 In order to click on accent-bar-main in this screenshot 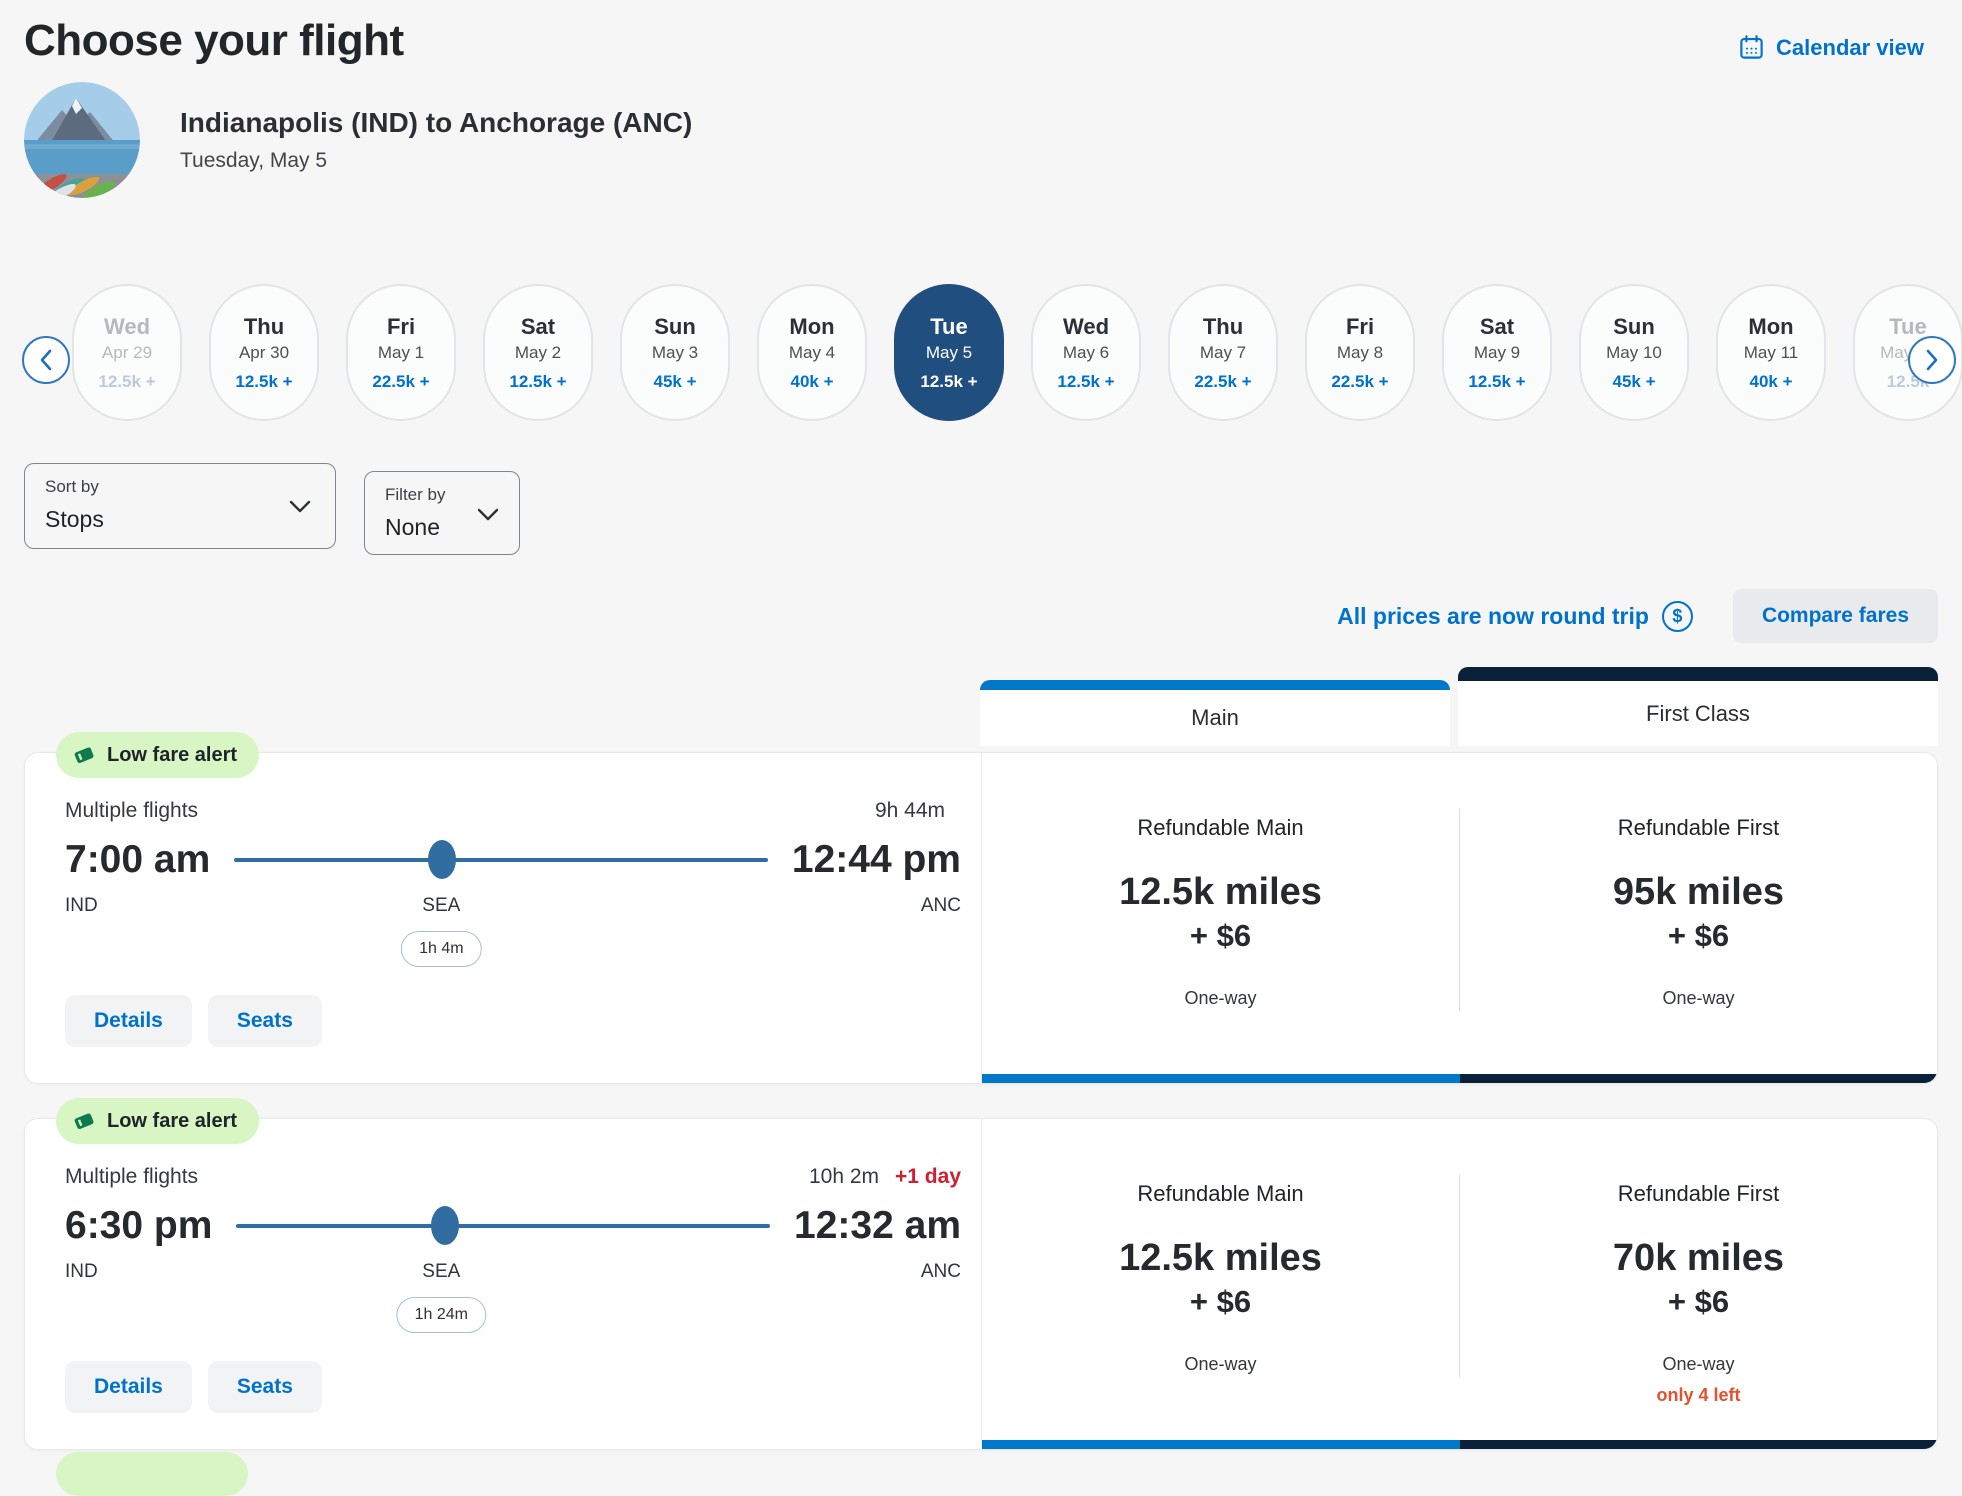, I will do `click(1221, 1444)`.